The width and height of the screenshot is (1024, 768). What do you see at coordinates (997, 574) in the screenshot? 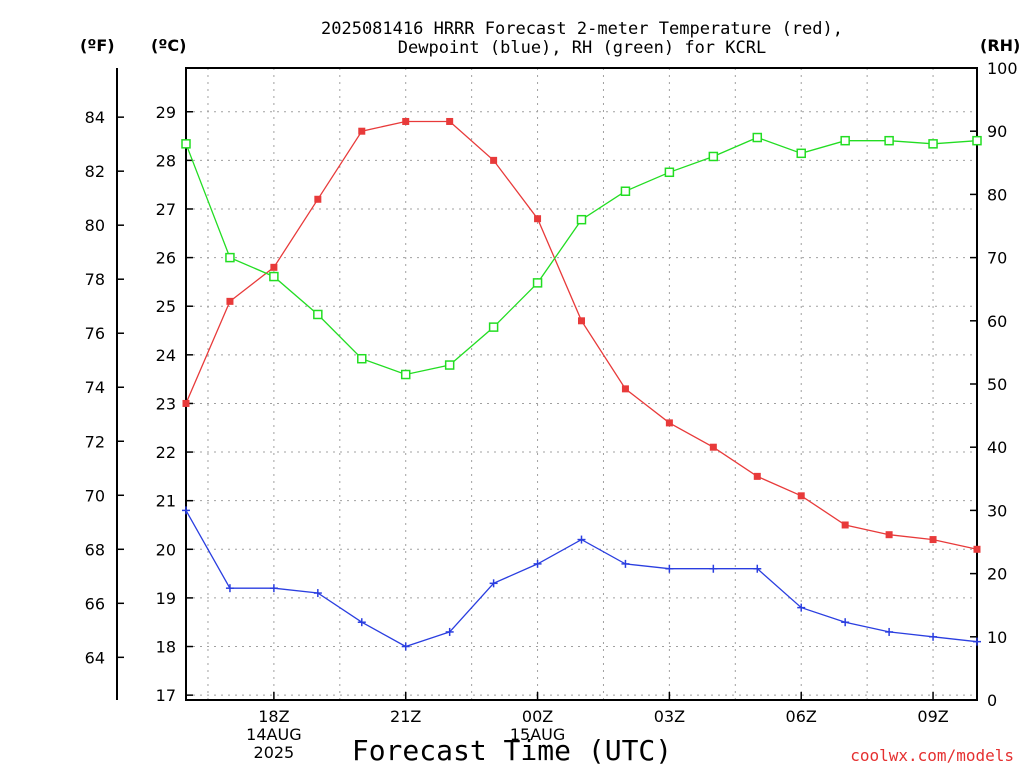
I see `rh-tick-label: 20` at bounding box center [997, 574].